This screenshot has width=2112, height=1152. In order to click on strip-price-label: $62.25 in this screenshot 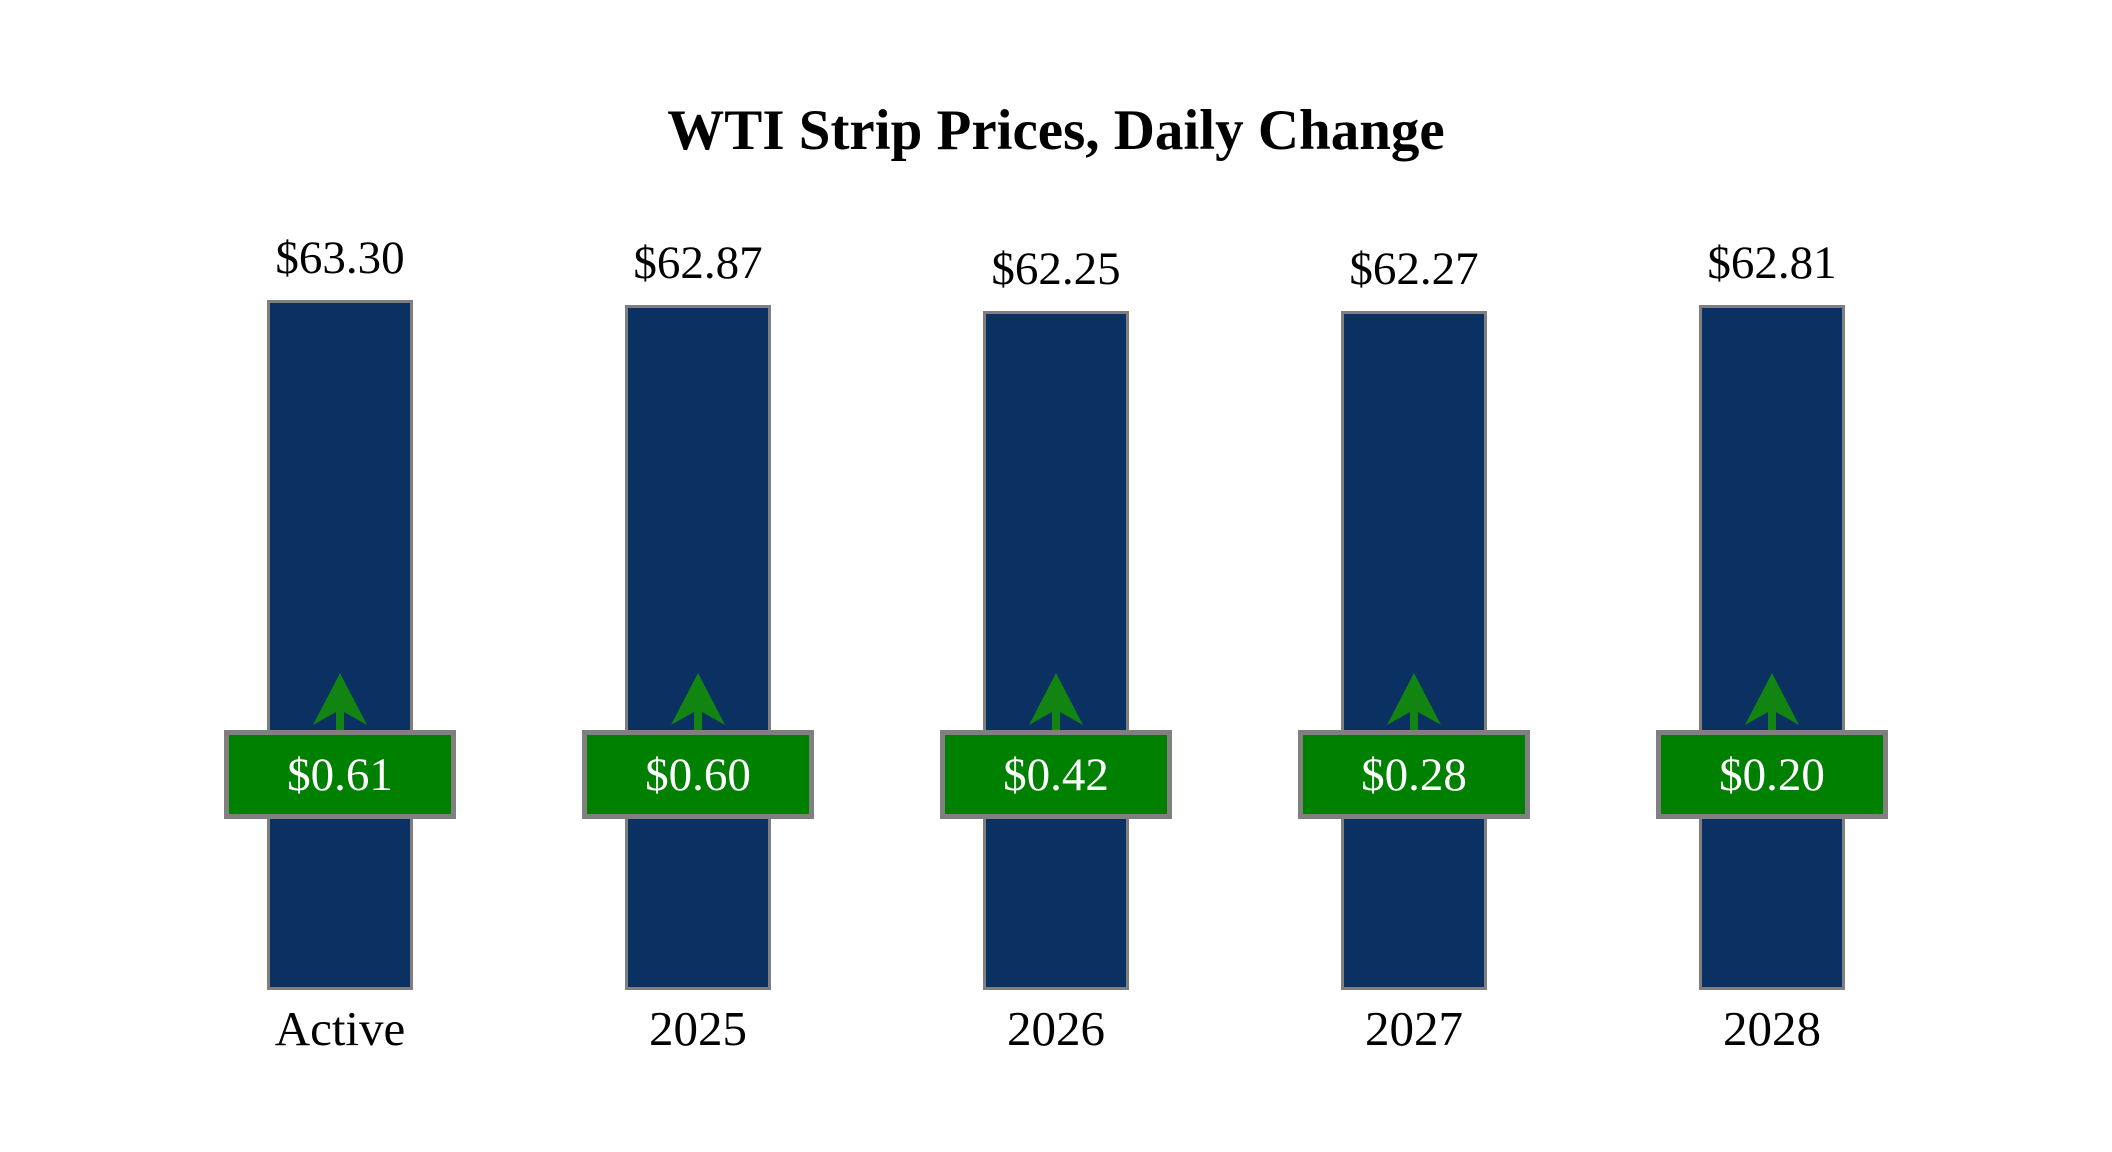, I will do `click(1056, 269)`.